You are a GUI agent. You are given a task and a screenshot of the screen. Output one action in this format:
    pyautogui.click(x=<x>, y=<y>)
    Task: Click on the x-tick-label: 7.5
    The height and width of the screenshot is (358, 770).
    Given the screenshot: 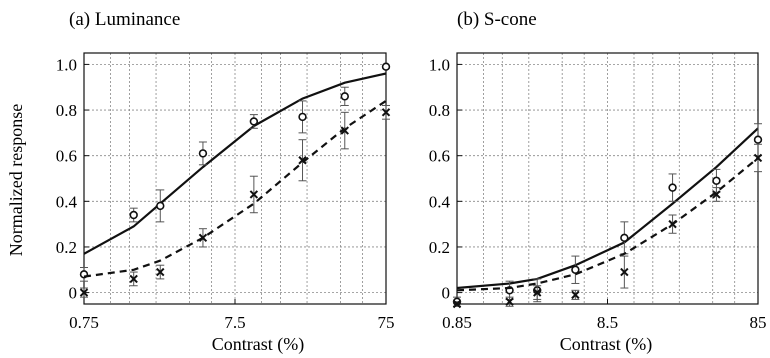 What is the action you would take?
    pyautogui.click(x=234, y=322)
    